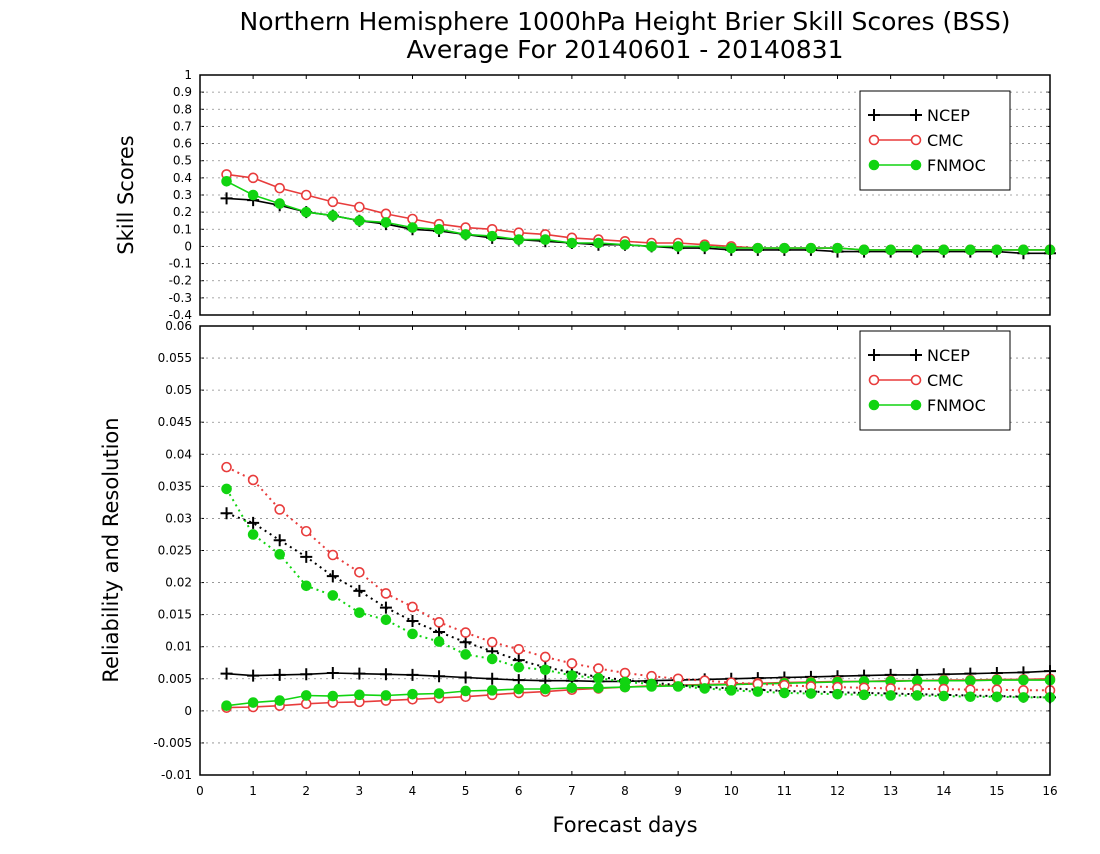  I want to click on y-tick-label: -0.2, so click(180, 281).